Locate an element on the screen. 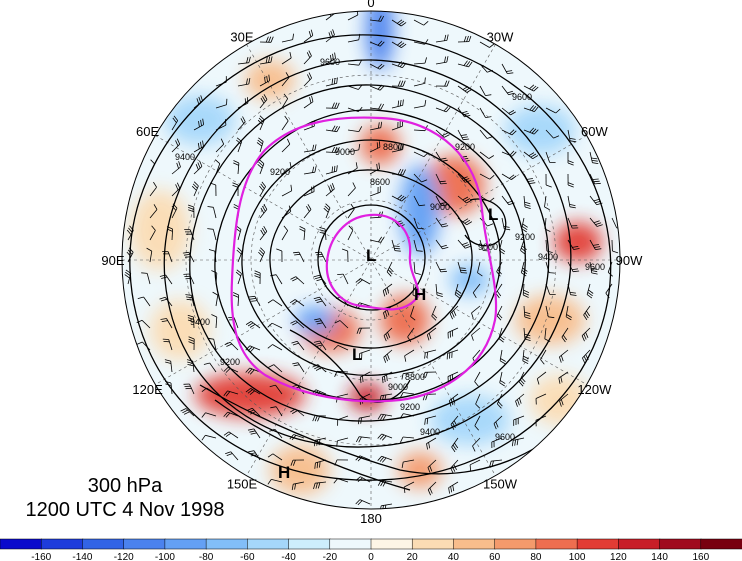 The height and width of the screenshot is (561, 742). colorbar-tick-label: 60 is located at coordinates (495, 556).